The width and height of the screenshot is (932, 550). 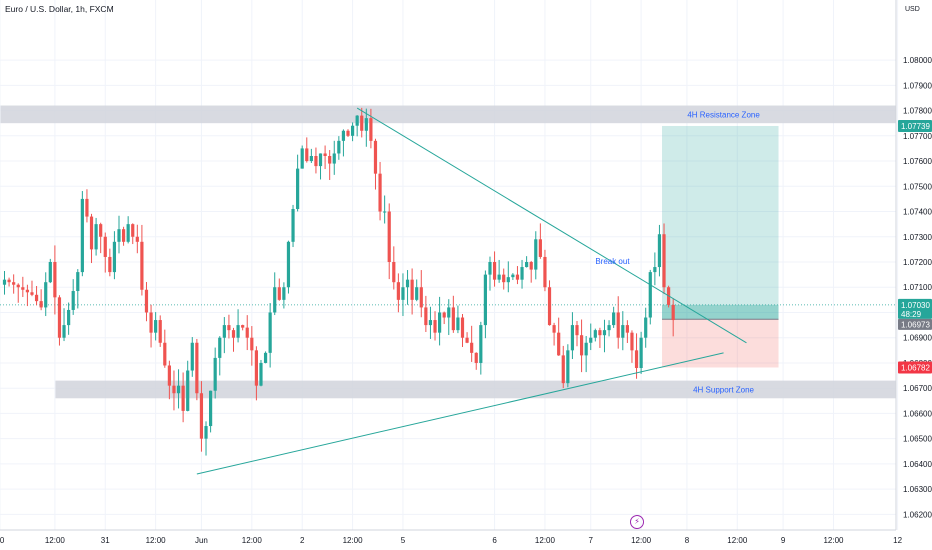 What do you see at coordinates (302, 540) in the screenshot?
I see `time-tick-label: 2` at bounding box center [302, 540].